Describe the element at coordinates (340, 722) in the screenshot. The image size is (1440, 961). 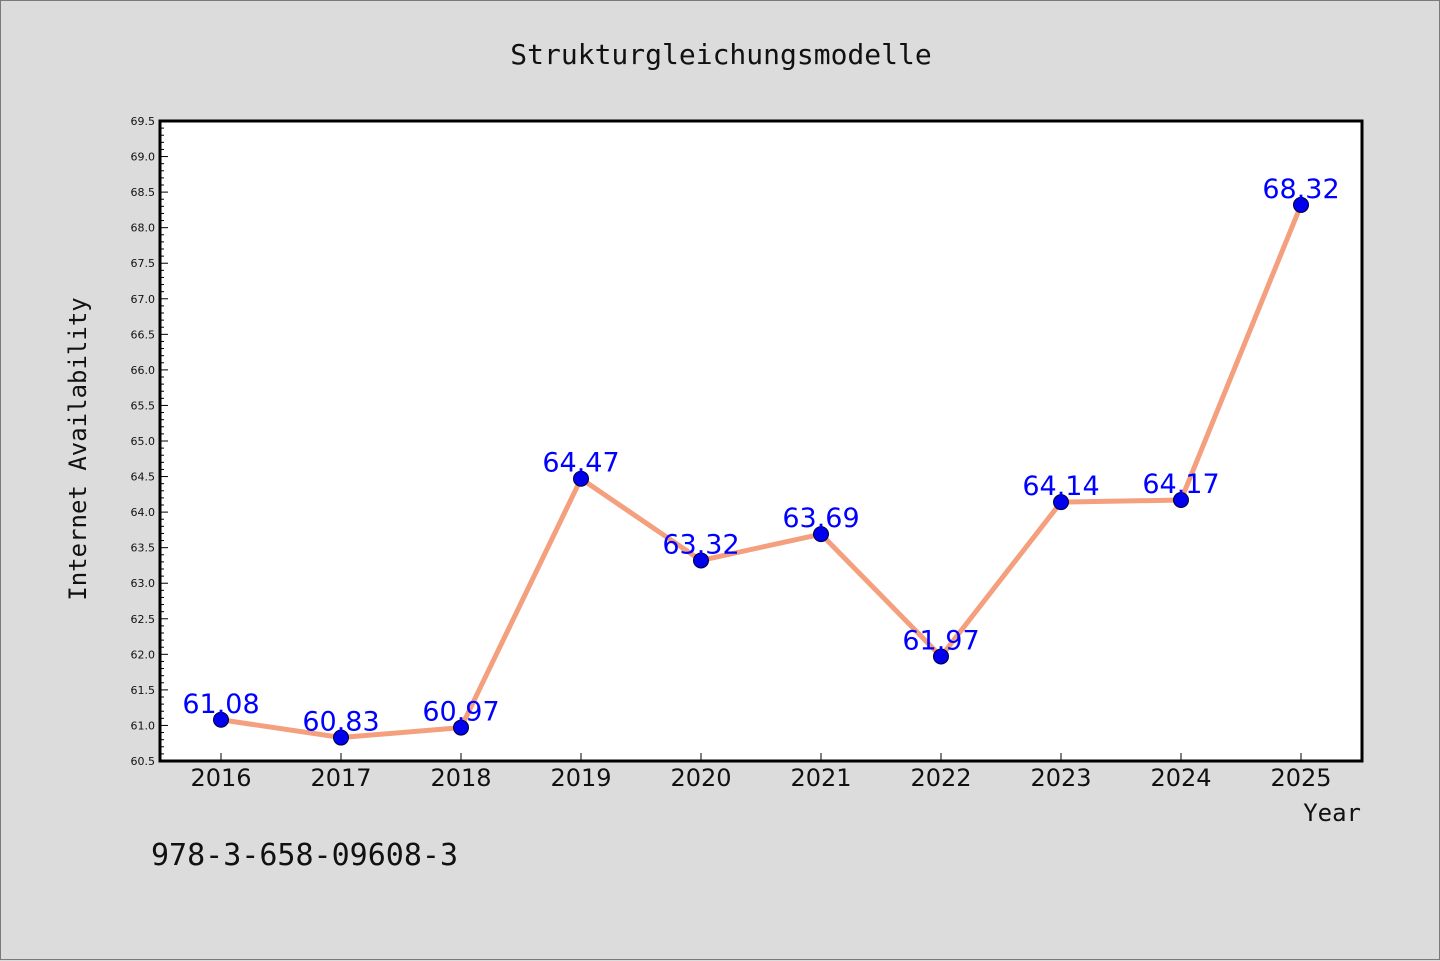
I see `data-label: 60.83` at that location.